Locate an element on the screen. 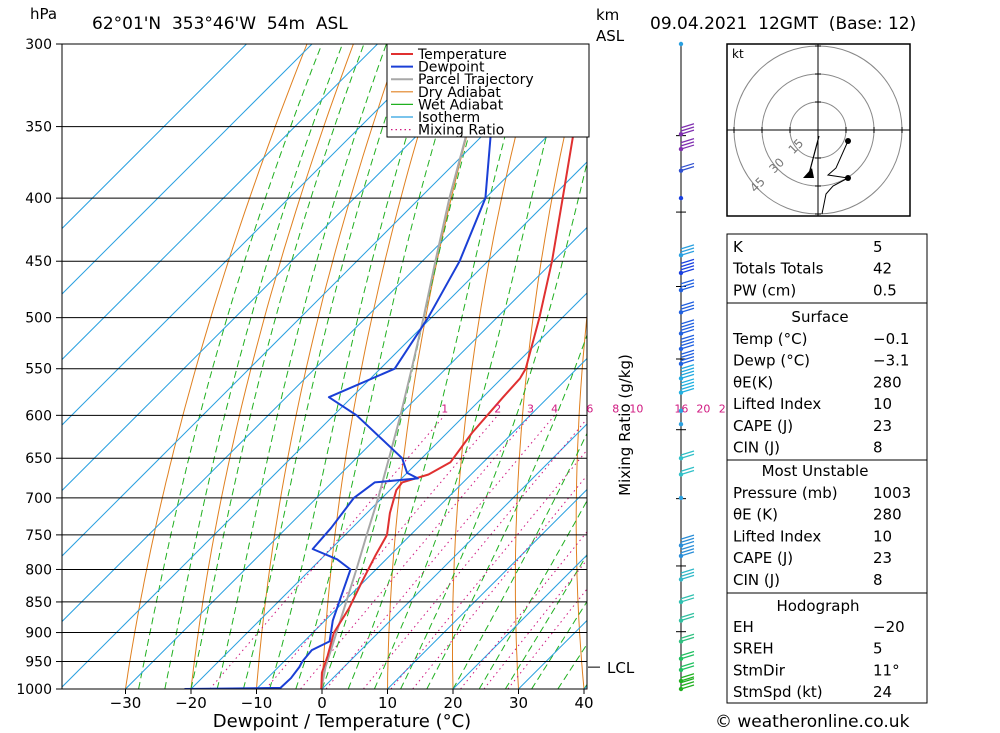  pressure-tick-label: 300 is located at coordinates (38, 45).